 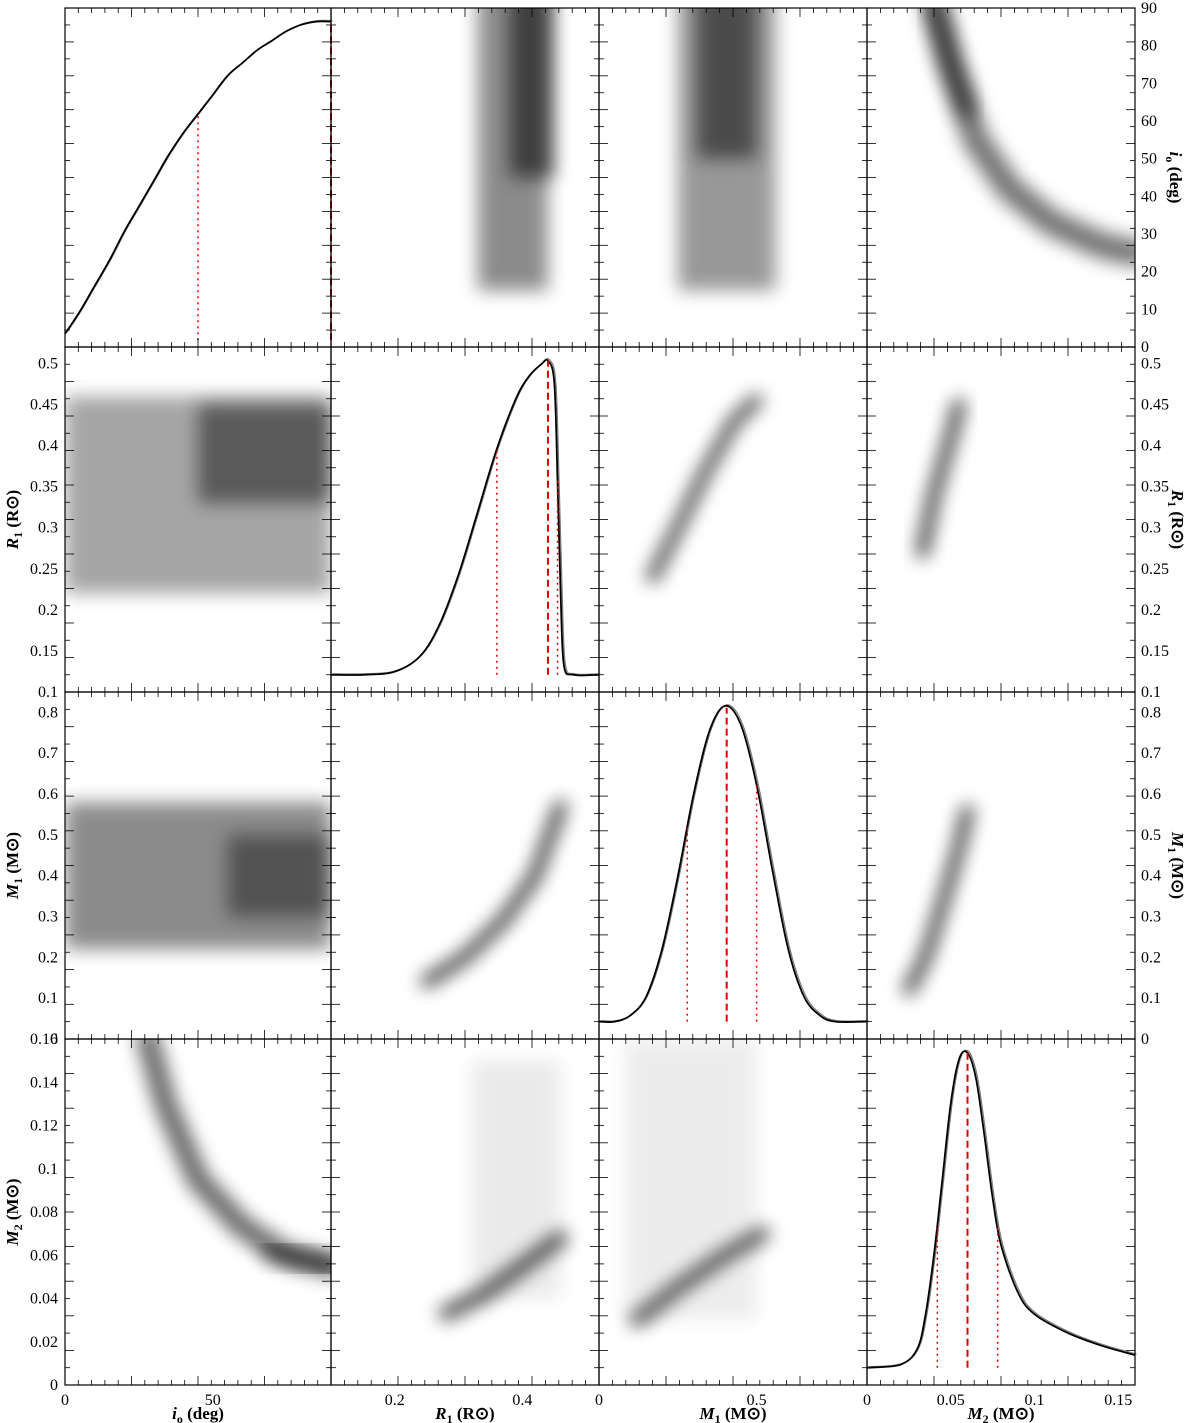 I want to click on y-tick-label-M1-right: 0.8, so click(x=1151, y=712).